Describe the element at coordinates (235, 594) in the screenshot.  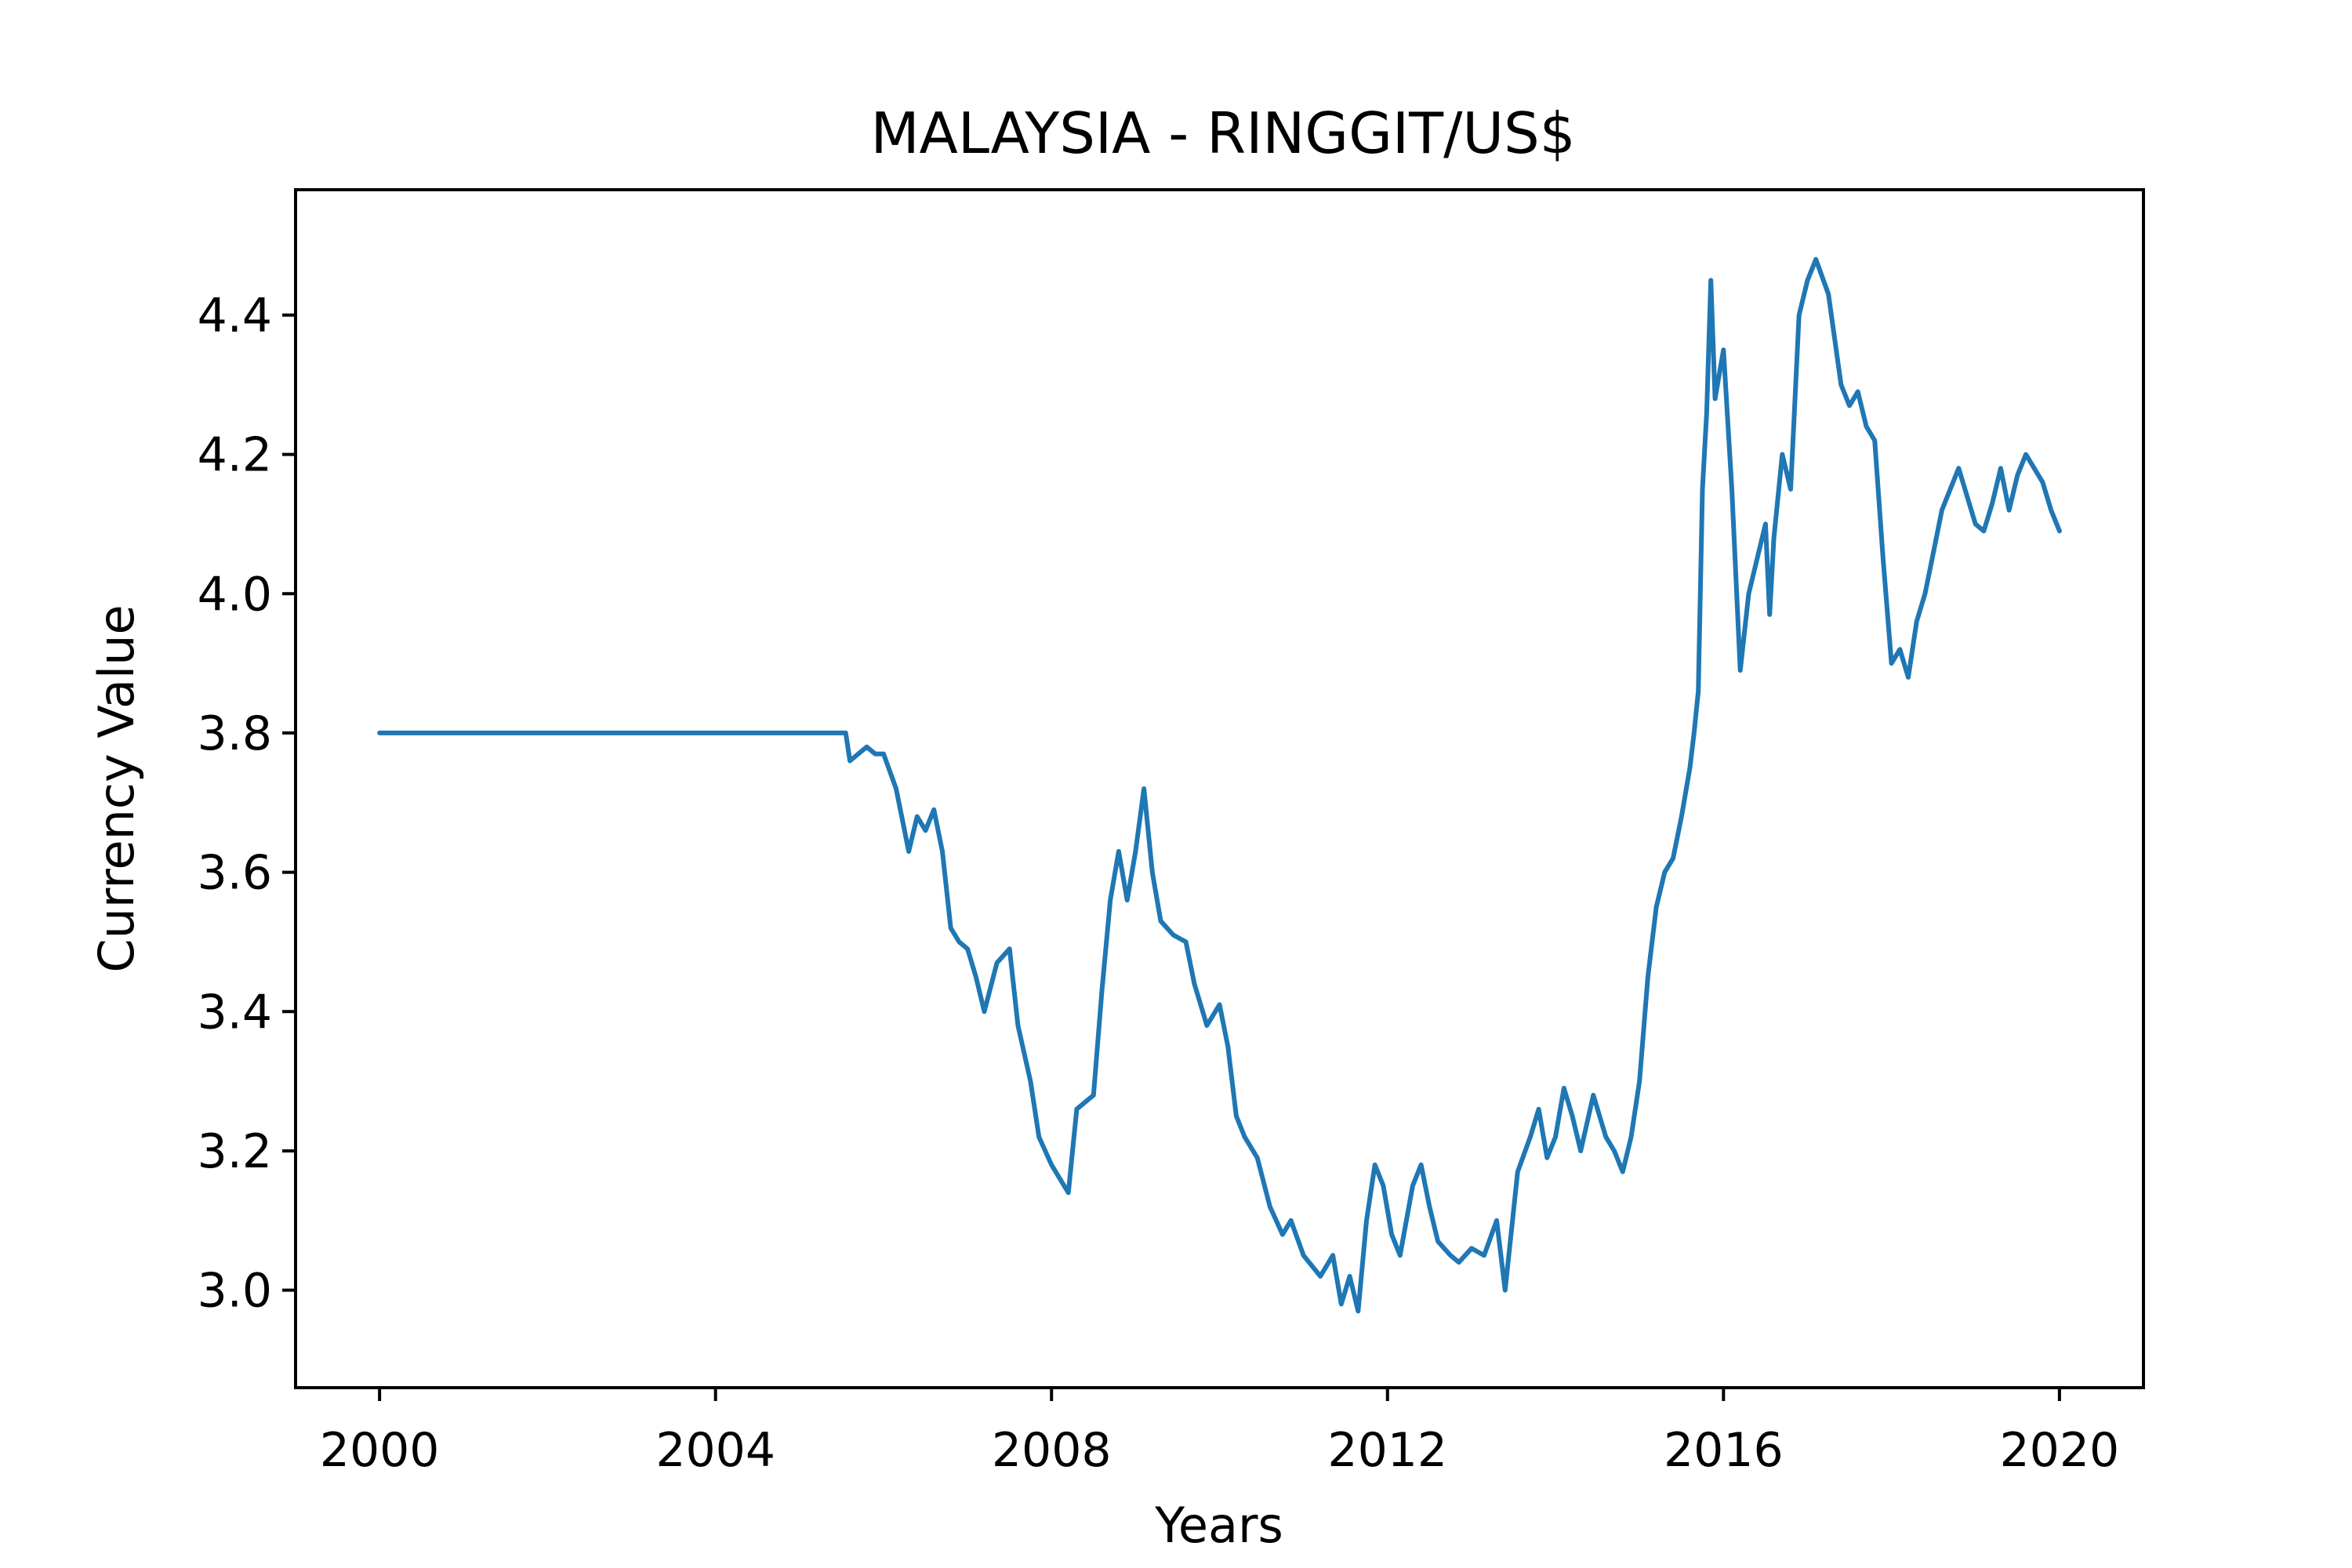
I see `y-tick-label: 4.0` at that location.